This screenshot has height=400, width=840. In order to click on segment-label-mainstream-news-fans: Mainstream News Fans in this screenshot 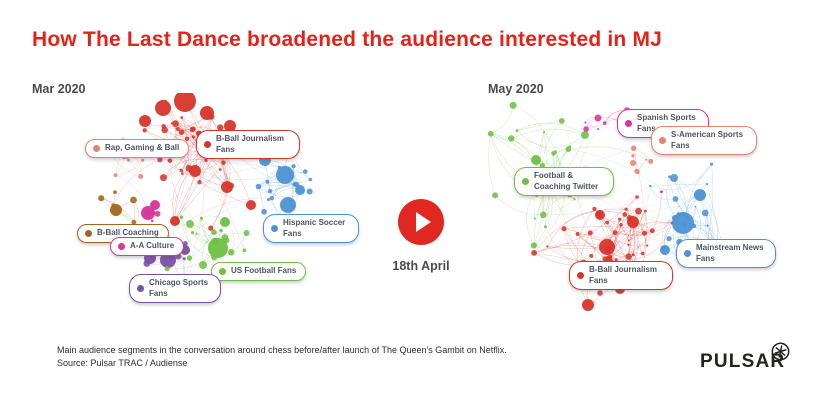, I will do `click(726, 253)`.